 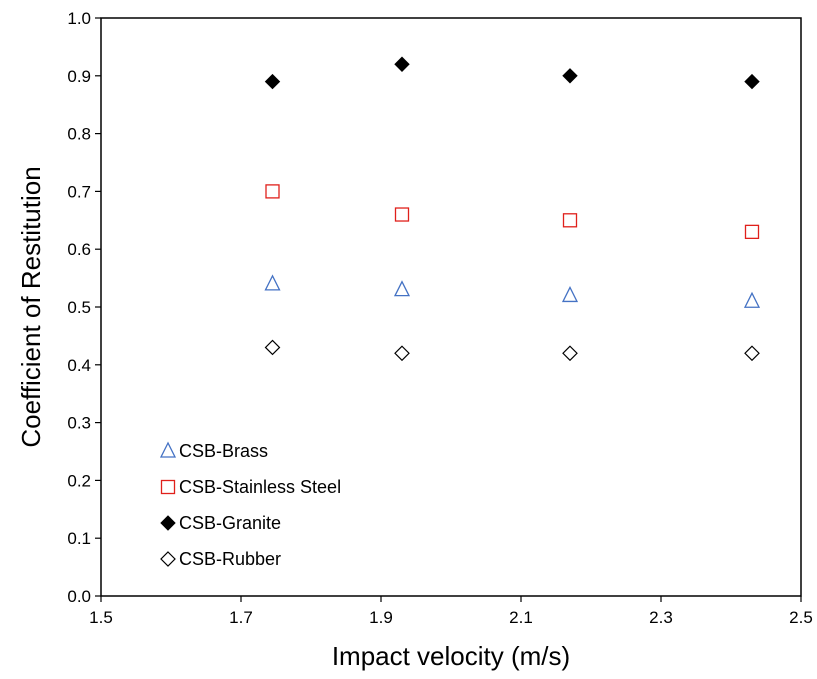 What do you see at coordinates (79, 538) in the screenshot?
I see `y-tick-label: 0.1` at bounding box center [79, 538].